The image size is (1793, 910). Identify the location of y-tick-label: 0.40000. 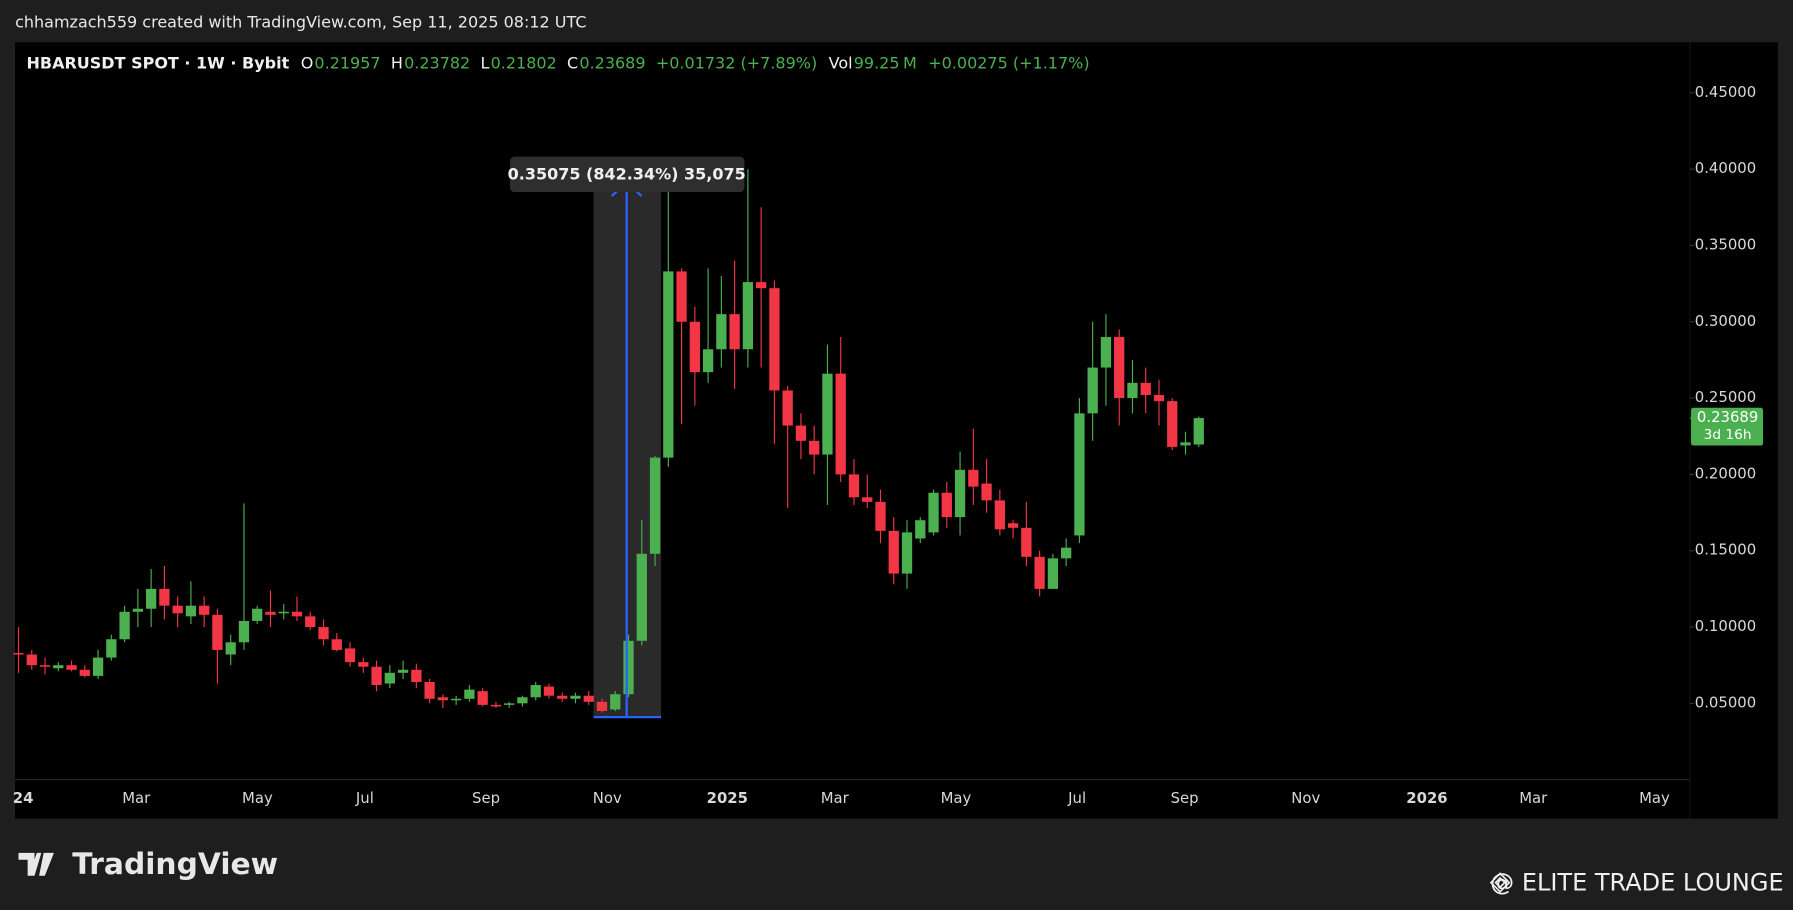
(1725, 168).